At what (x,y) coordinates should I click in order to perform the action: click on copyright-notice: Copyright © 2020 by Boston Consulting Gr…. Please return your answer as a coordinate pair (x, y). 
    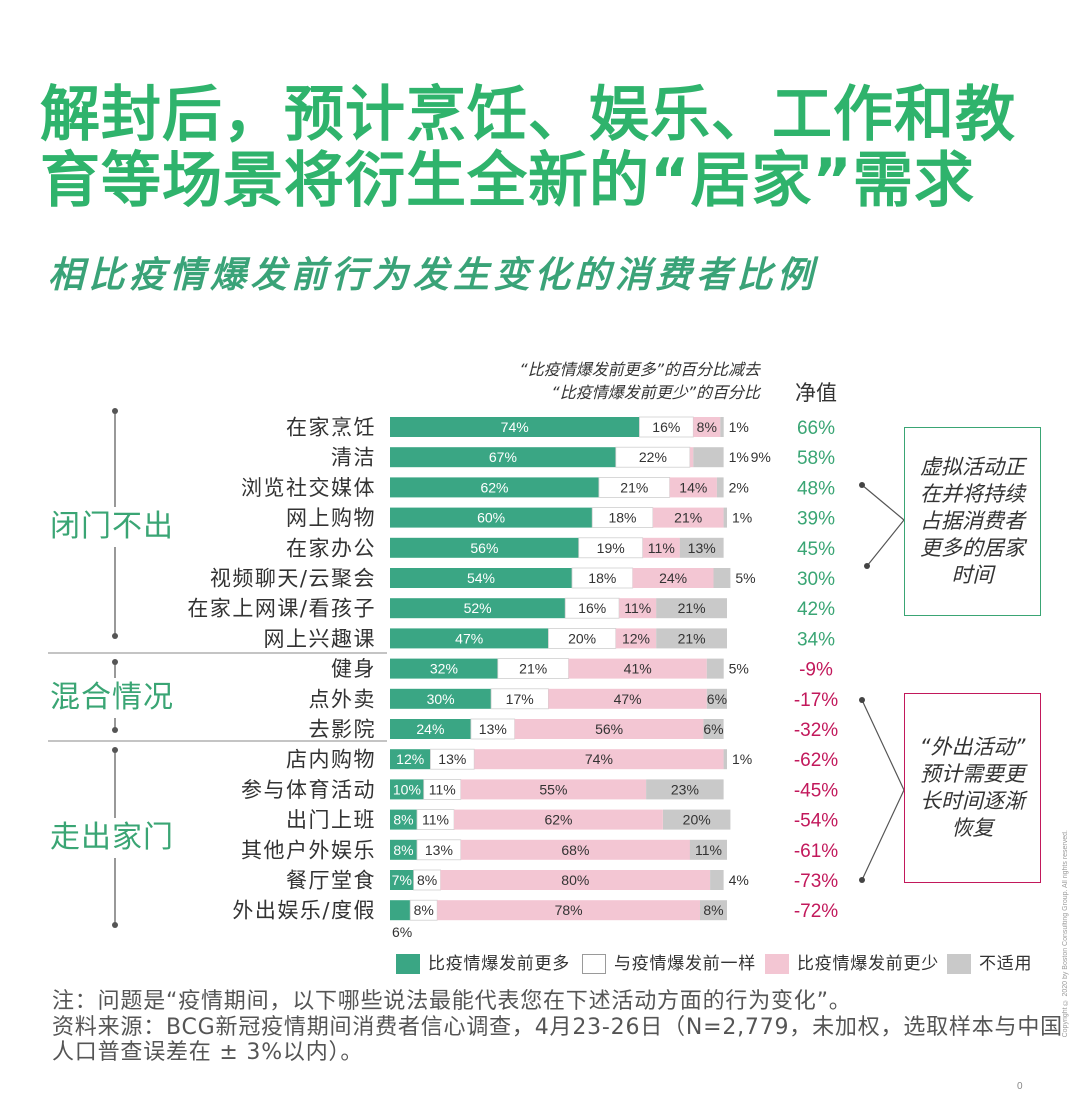
    Looking at the image, I should click on (1065, 934).